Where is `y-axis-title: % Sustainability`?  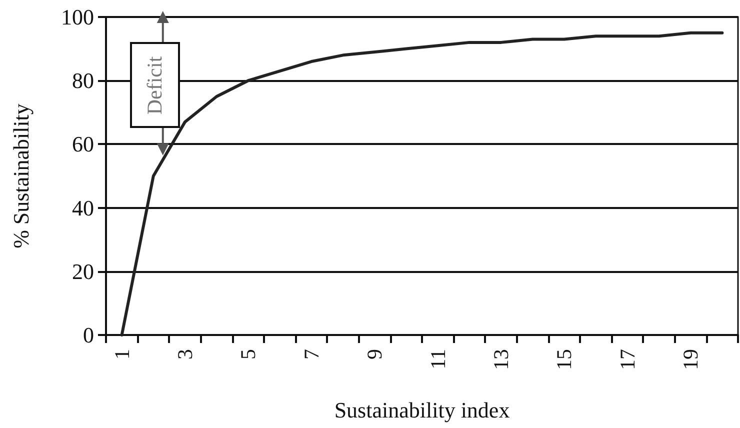
y-axis-title: % Sustainability is located at coordinates (21, 176).